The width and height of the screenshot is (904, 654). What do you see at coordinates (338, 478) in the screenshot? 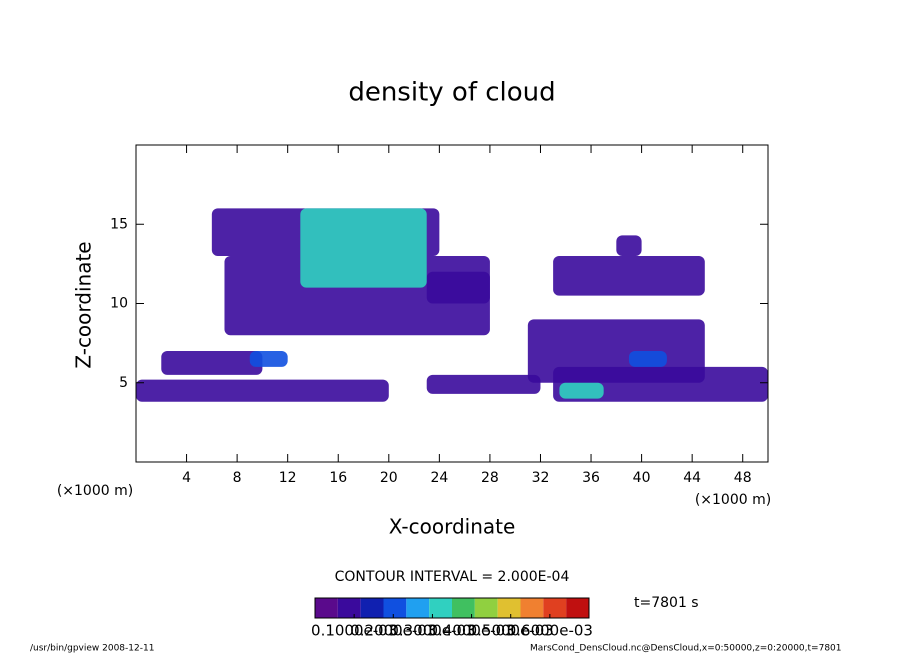
I see `x-tick-label: 16` at bounding box center [338, 478].